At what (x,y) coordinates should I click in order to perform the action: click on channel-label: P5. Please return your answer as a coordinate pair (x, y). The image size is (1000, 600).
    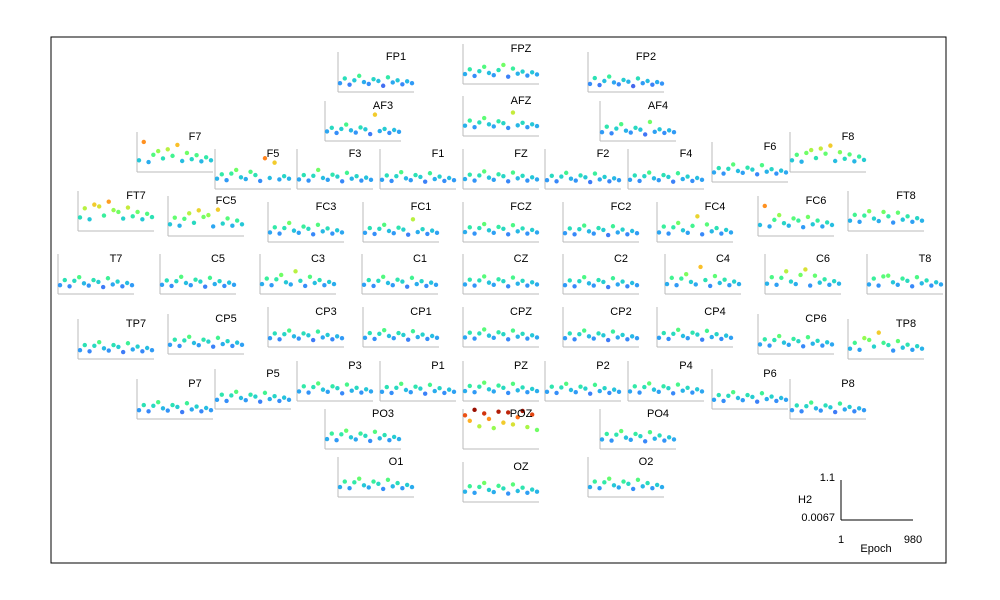
    Looking at the image, I should click on (272, 374).